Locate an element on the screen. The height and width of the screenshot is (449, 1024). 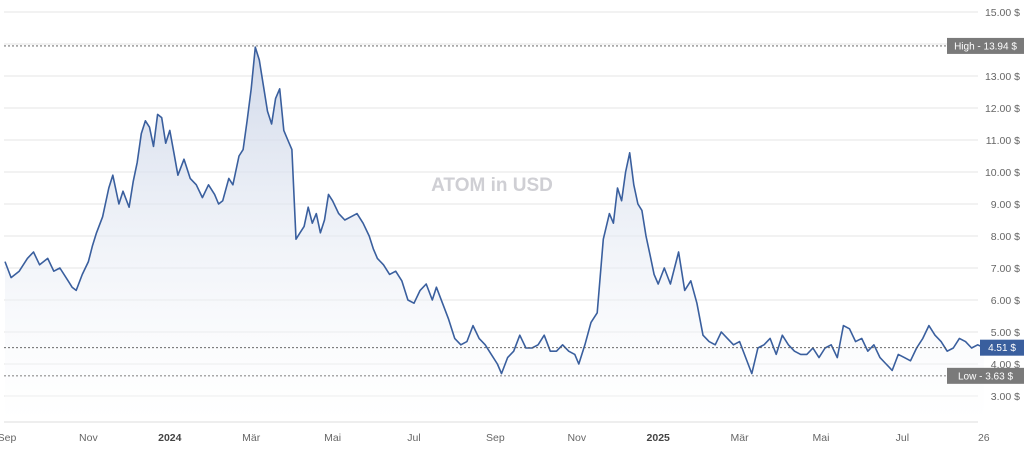
price-flag: 4.51 $ is located at coordinates (1002, 347).